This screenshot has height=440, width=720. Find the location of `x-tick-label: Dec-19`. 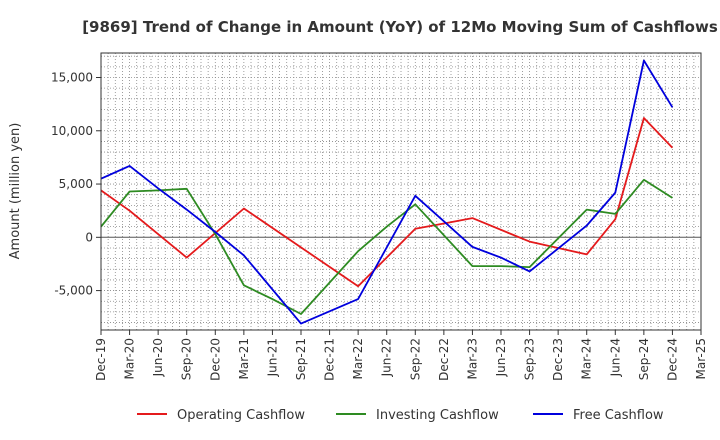

x-tick-label: Dec-19 is located at coordinates (101, 359).